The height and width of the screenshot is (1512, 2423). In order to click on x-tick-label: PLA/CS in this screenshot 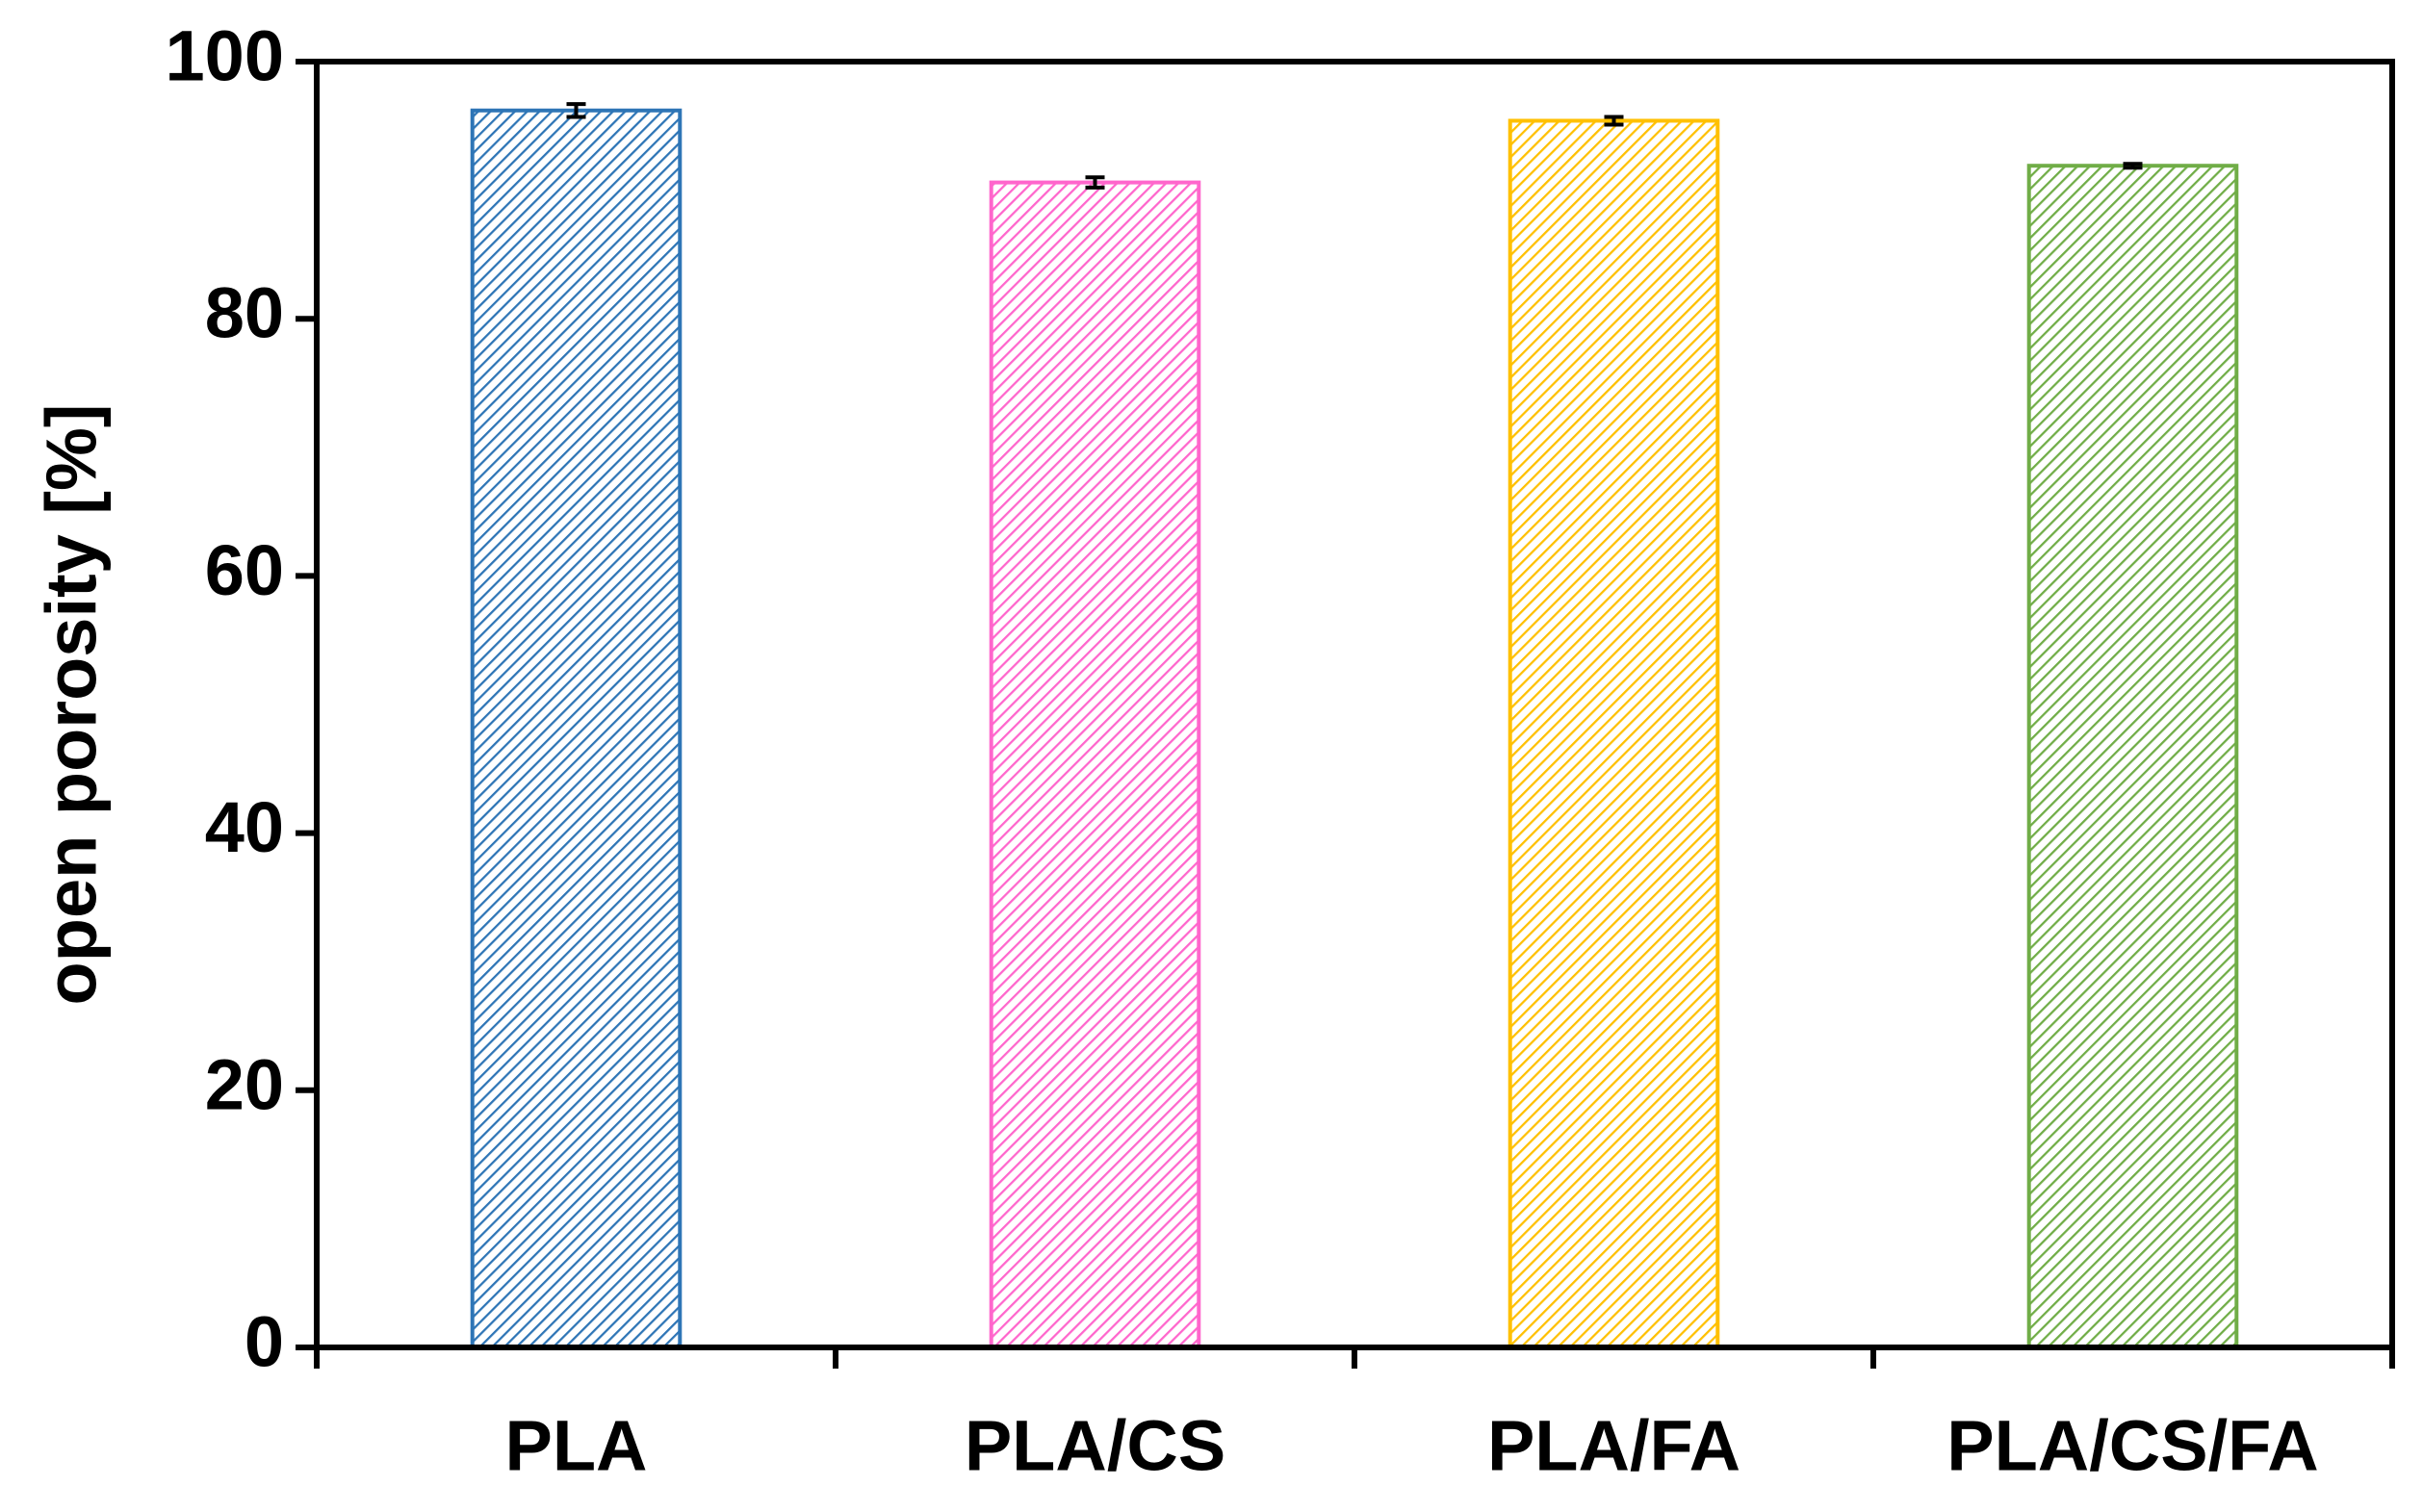, I will do `click(1095, 1446)`.